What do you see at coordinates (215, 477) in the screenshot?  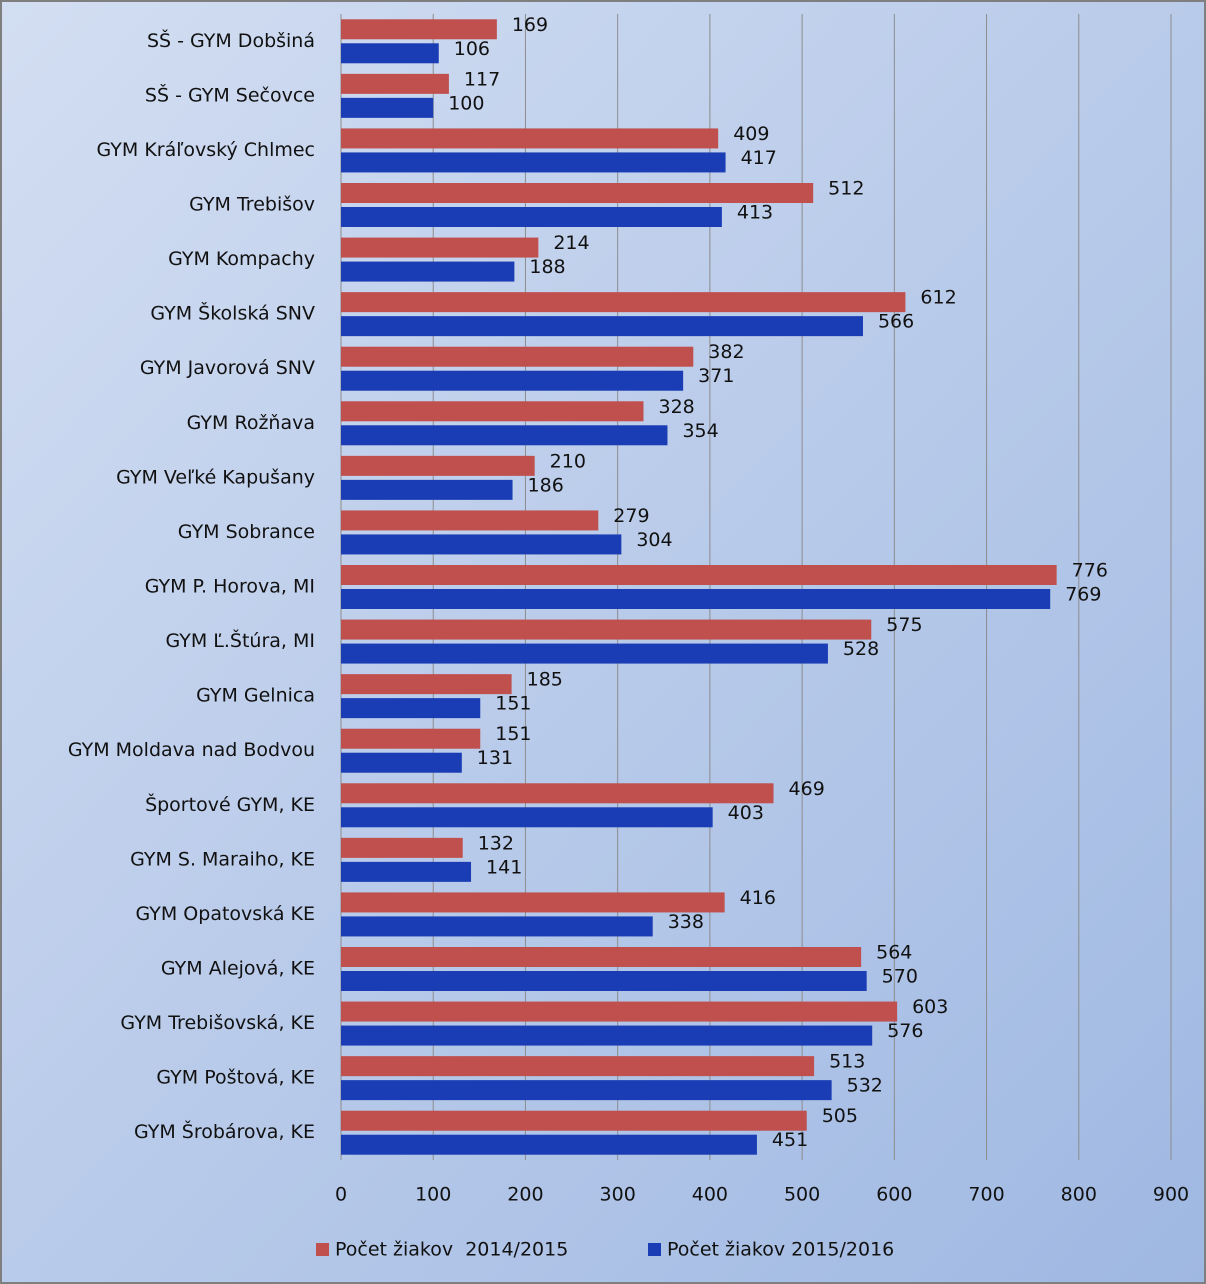 I see `y-tick-label: GYM Veľké Kapušany` at bounding box center [215, 477].